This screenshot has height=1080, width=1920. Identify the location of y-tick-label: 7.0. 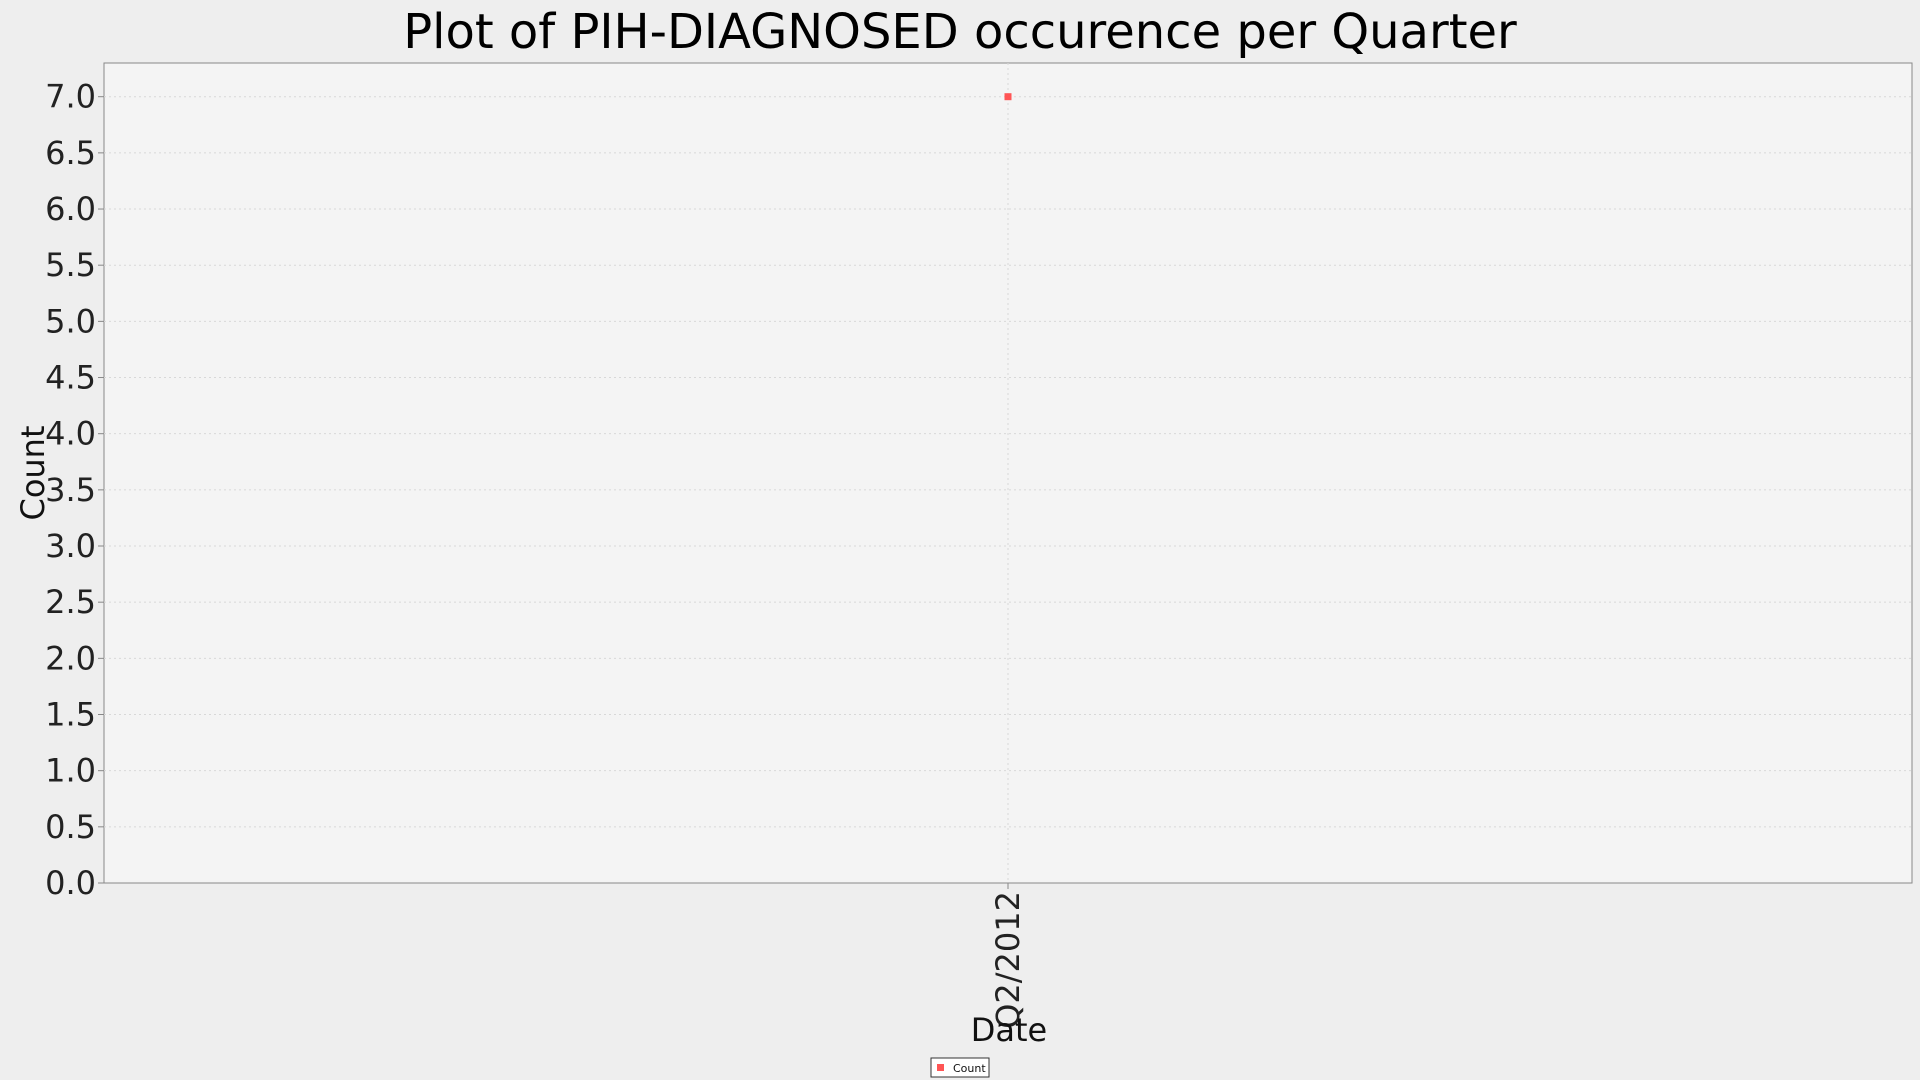
(70, 97).